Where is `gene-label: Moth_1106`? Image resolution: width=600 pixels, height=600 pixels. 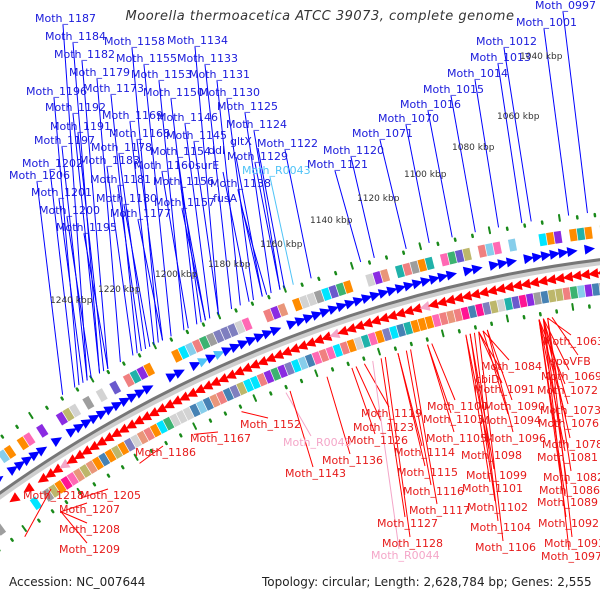
gene-label: Moth_1106 is located at coordinates (505, 547).